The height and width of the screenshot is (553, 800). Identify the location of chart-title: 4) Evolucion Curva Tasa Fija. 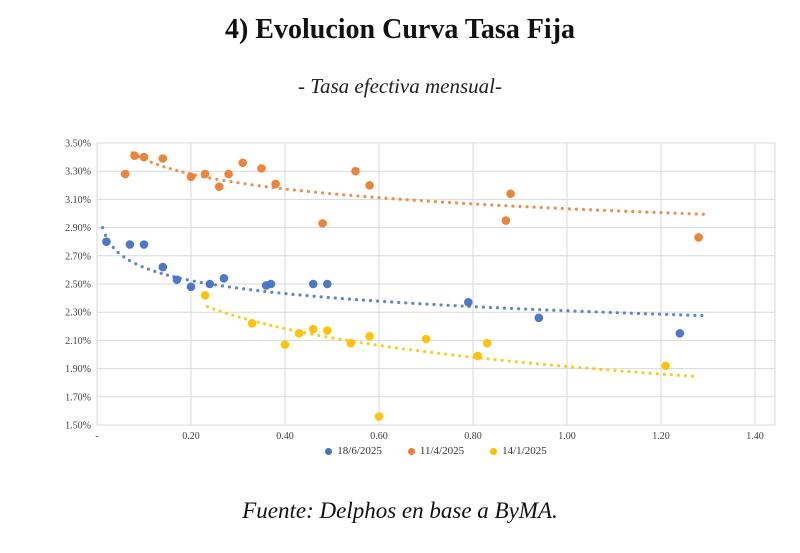
(400, 29).